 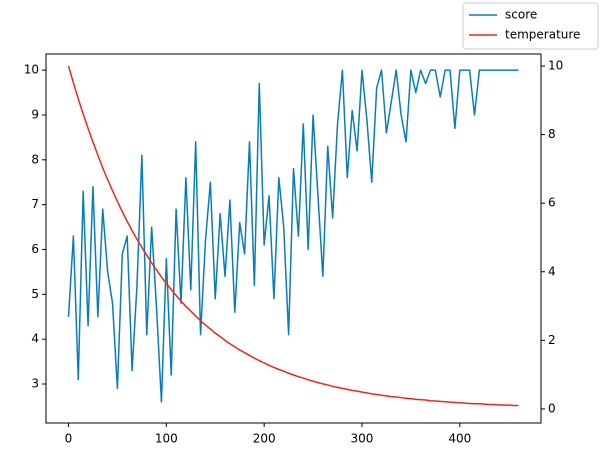 What do you see at coordinates (530, 26) in the screenshot?
I see `legend: score temperature` at bounding box center [530, 26].